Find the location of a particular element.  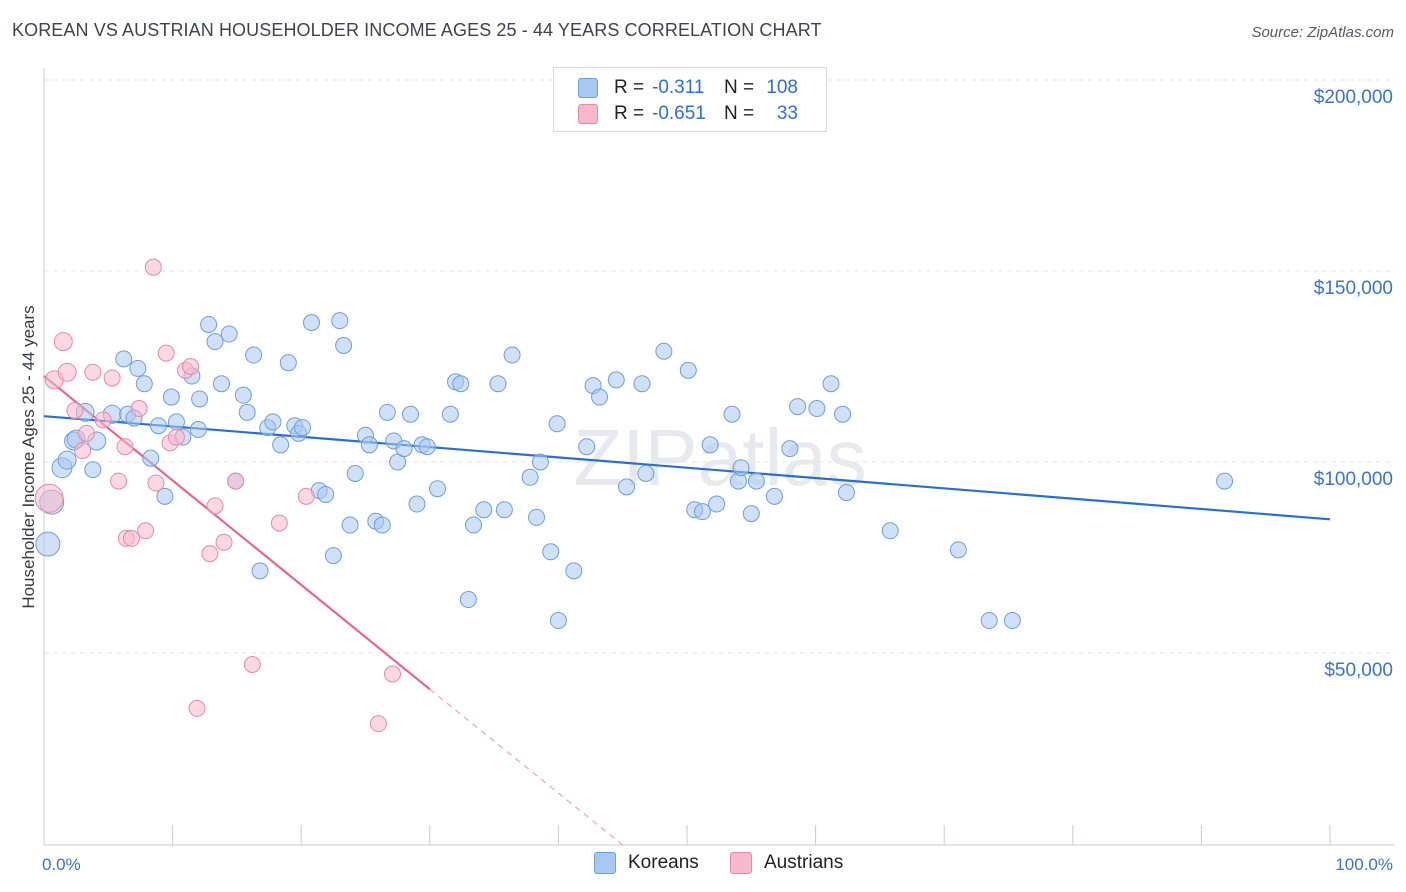

y-tick-label: $200,000 is located at coordinates (1353, 97).